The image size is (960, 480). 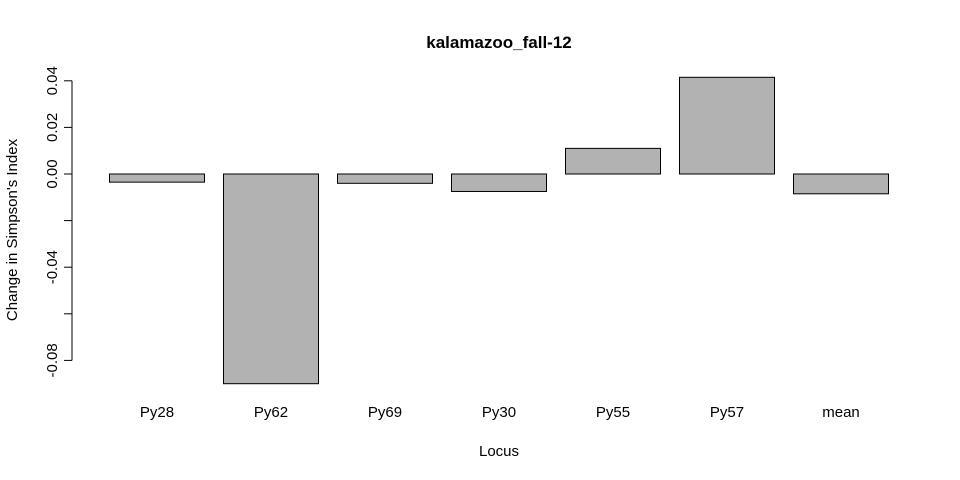 I want to click on x-tick-label: Py69, so click(x=385, y=412).